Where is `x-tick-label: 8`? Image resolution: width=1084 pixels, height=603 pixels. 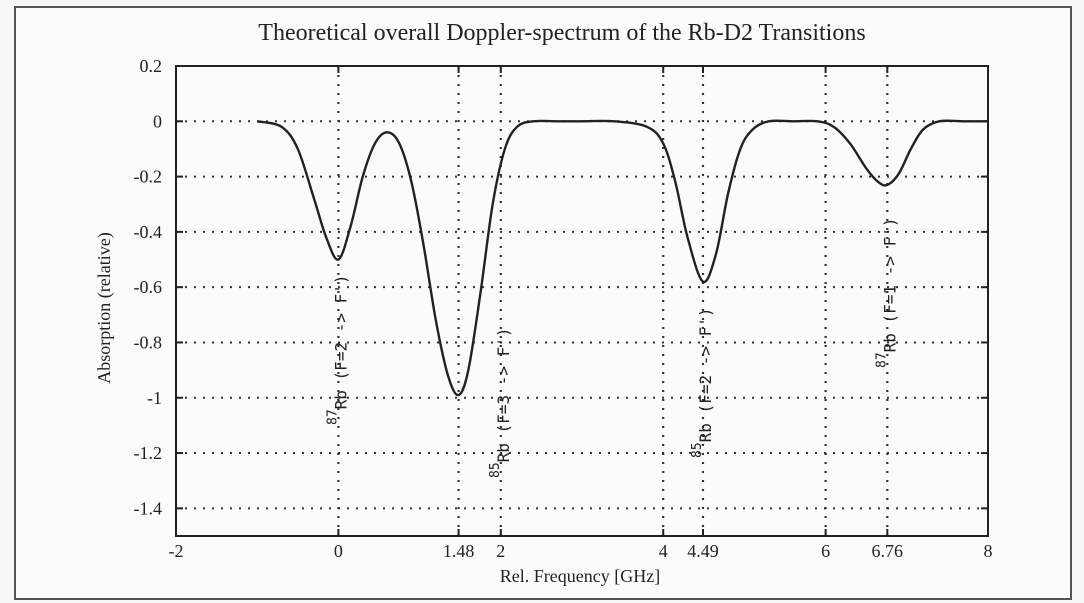 x-tick-label: 8 is located at coordinates (988, 551).